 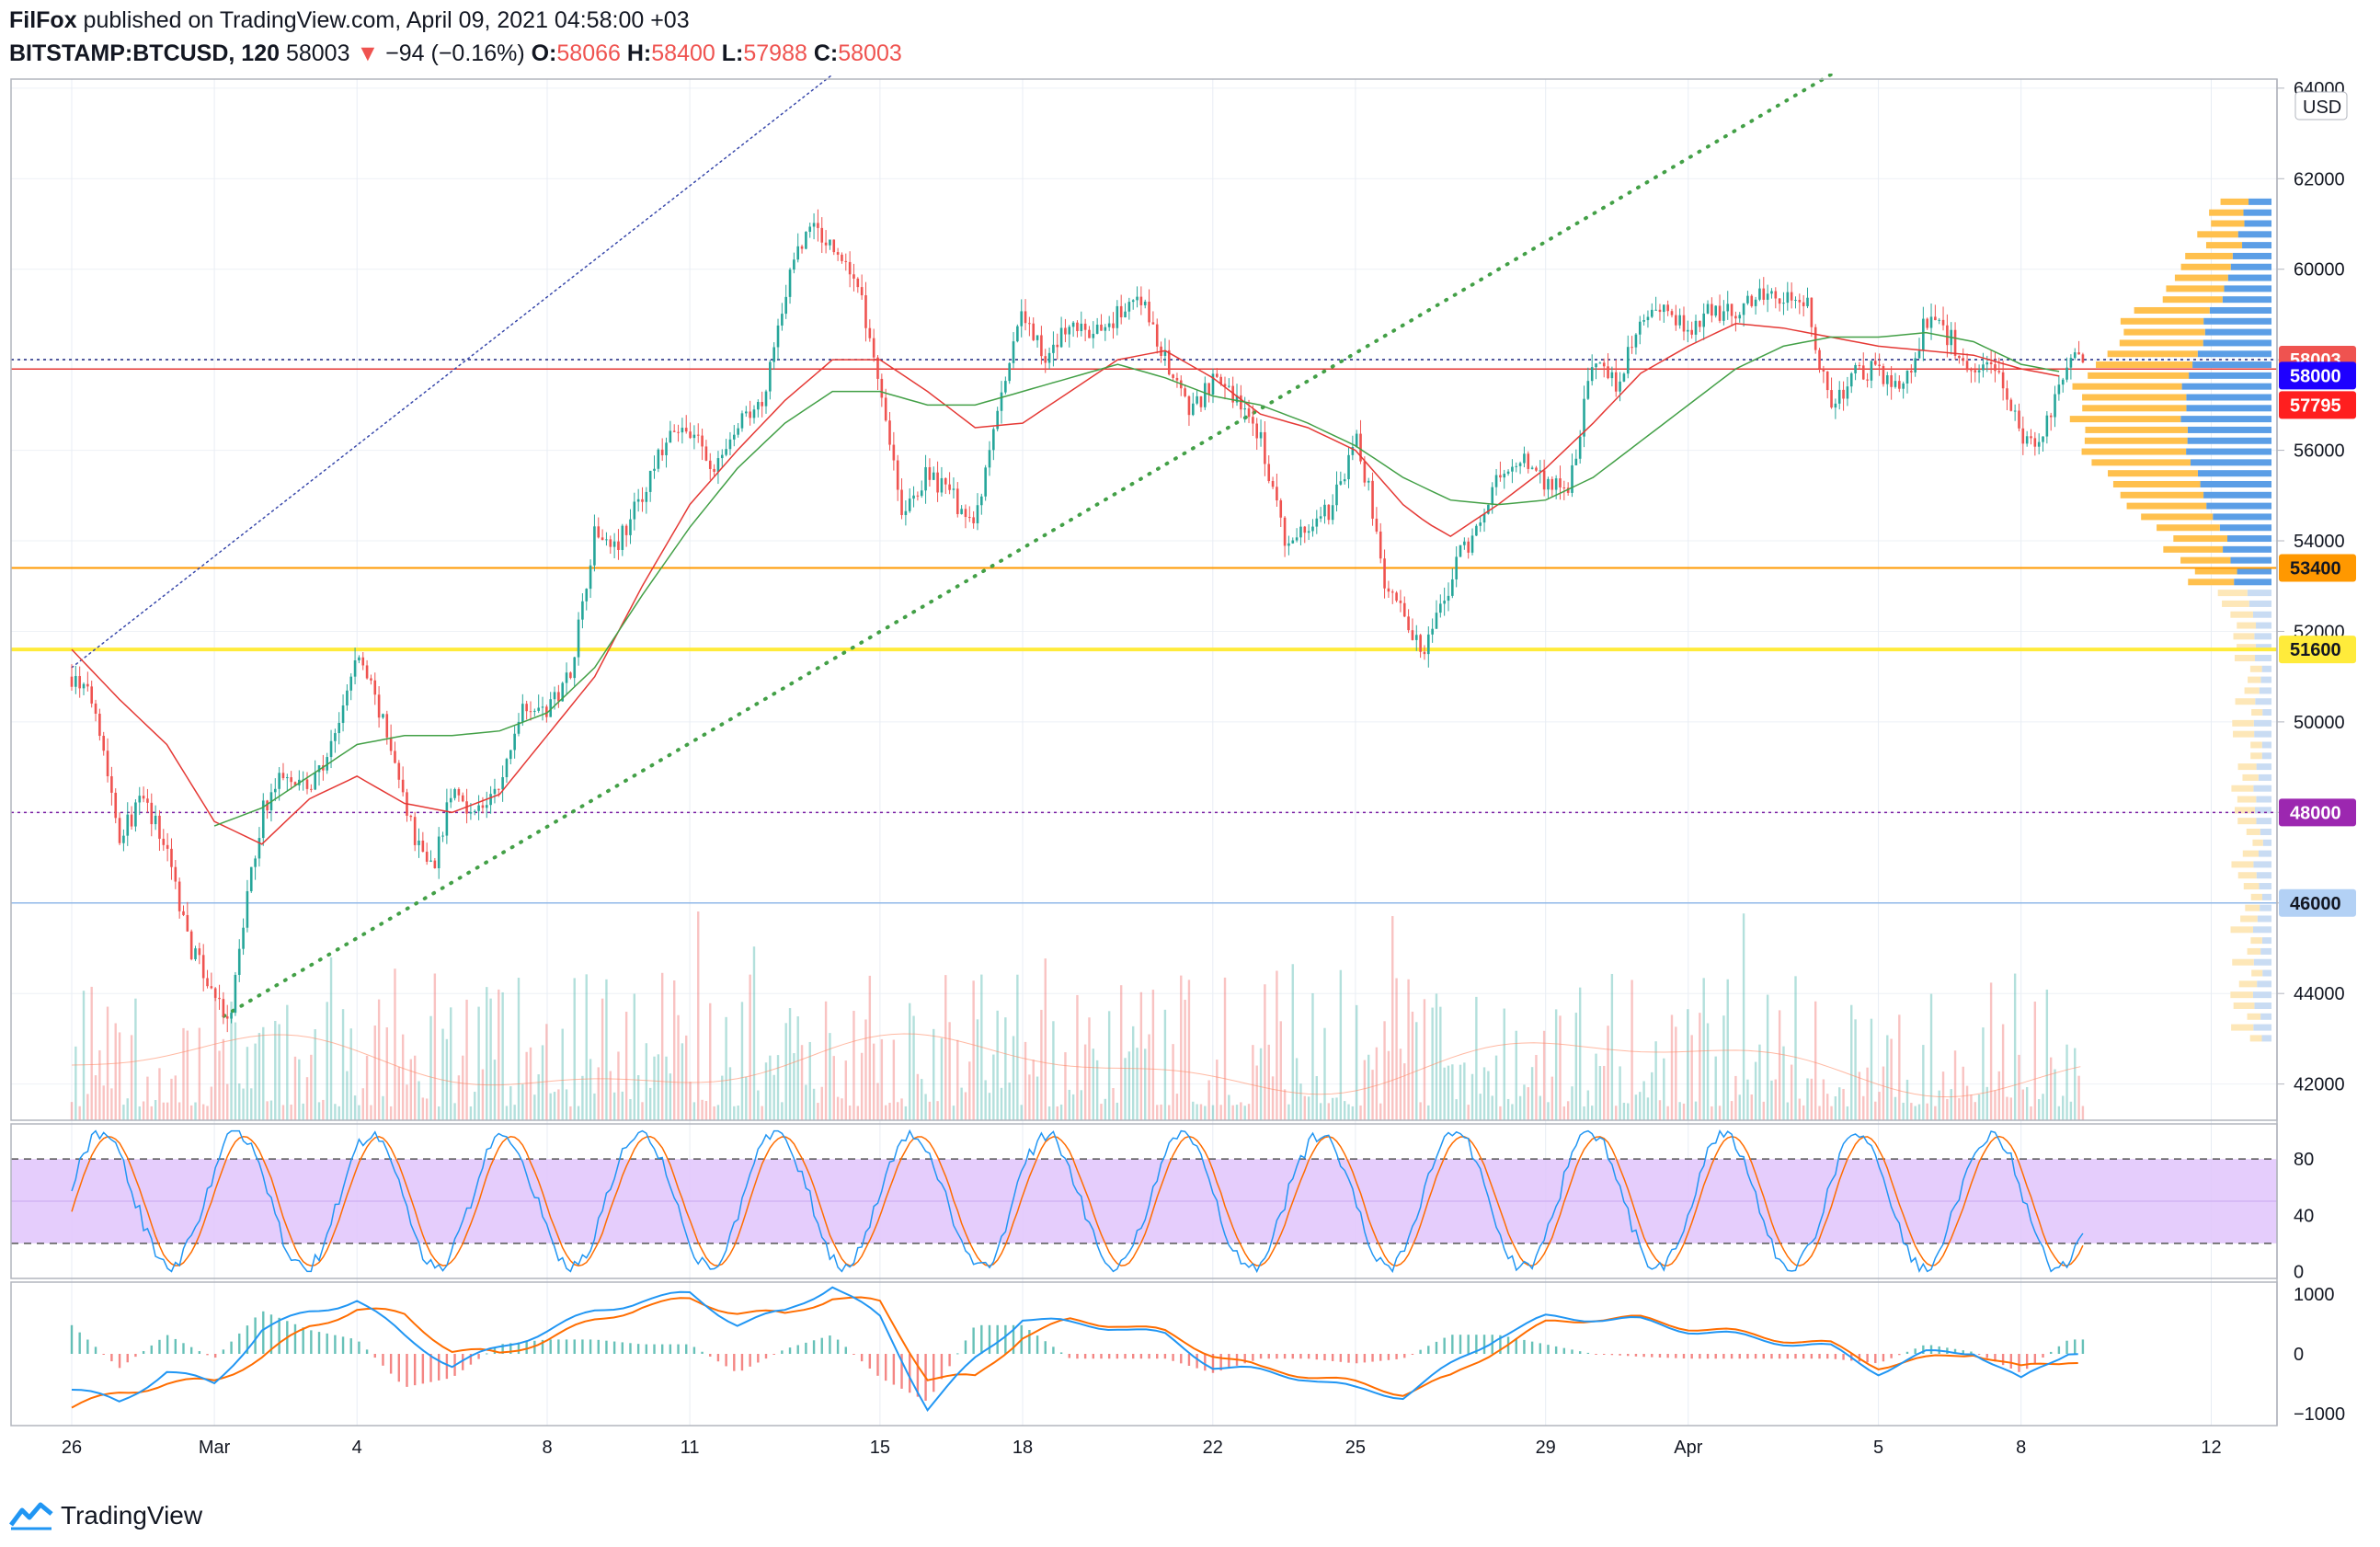 What do you see at coordinates (2319, 542) in the screenshot?
I see `y-tick-label: 54000` at bounding box center [2319, 542].